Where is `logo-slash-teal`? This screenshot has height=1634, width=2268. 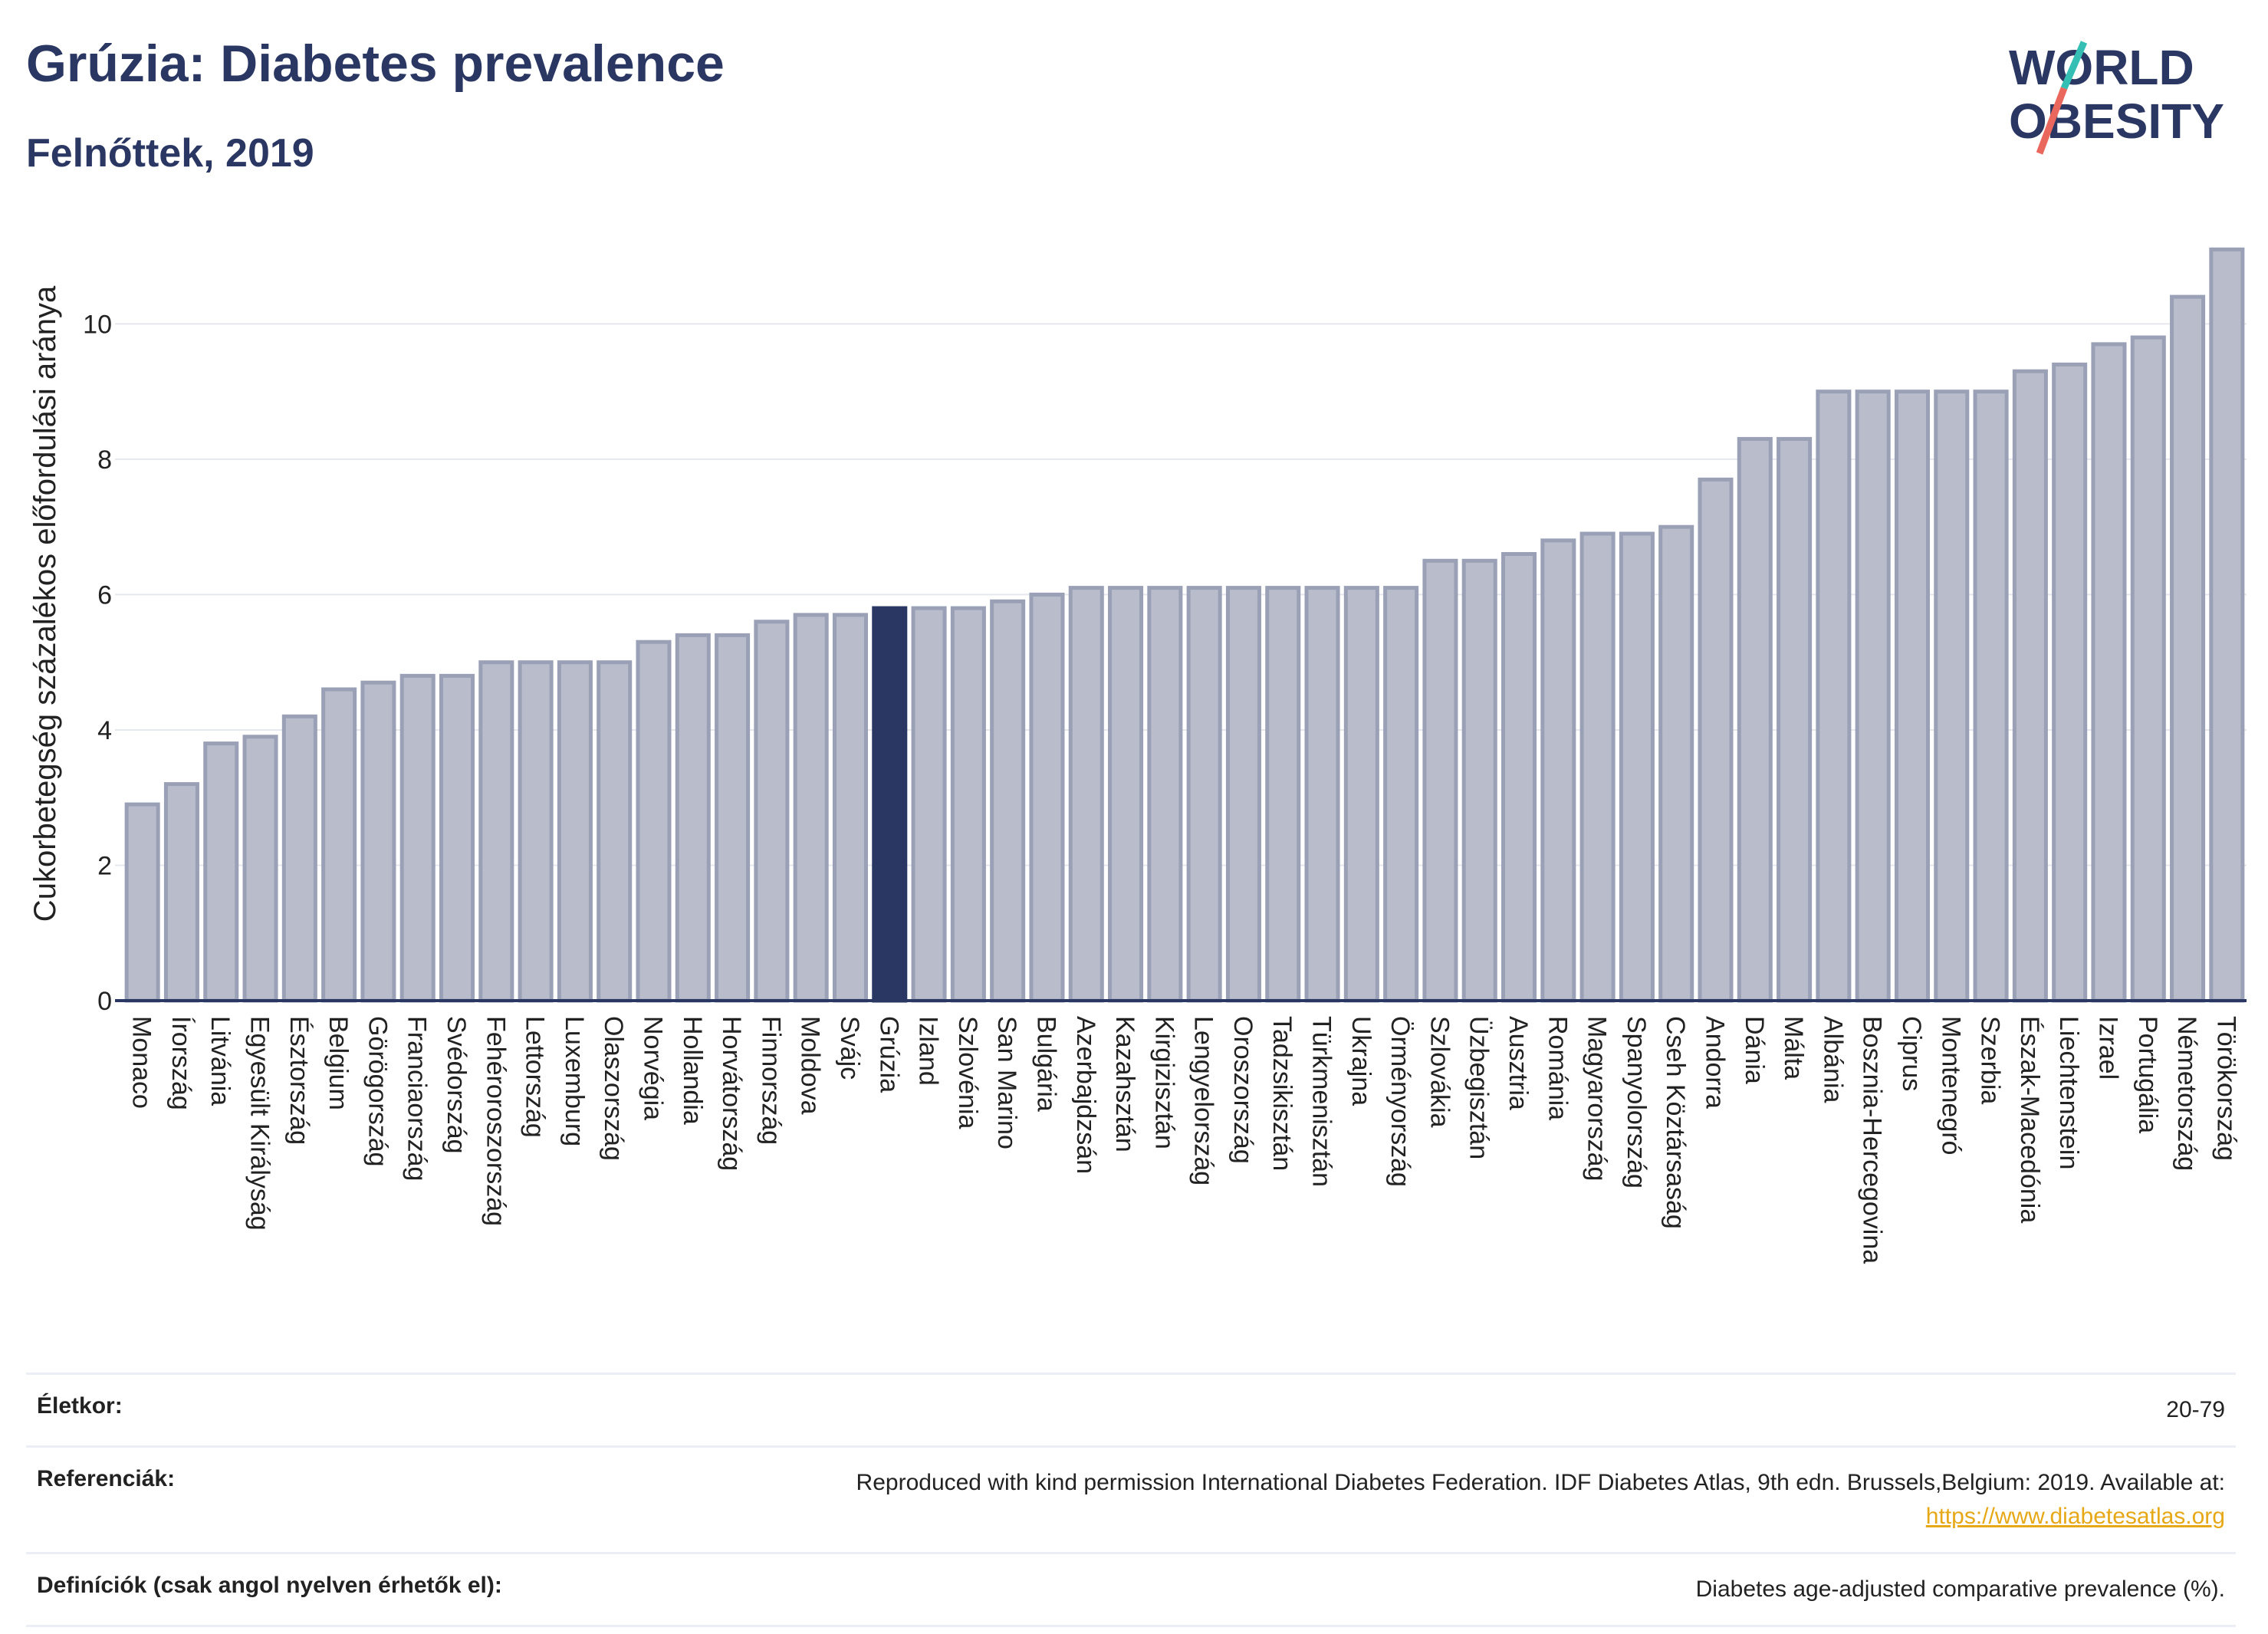 logo-slash-teal is located at coordinates (2074, 66).